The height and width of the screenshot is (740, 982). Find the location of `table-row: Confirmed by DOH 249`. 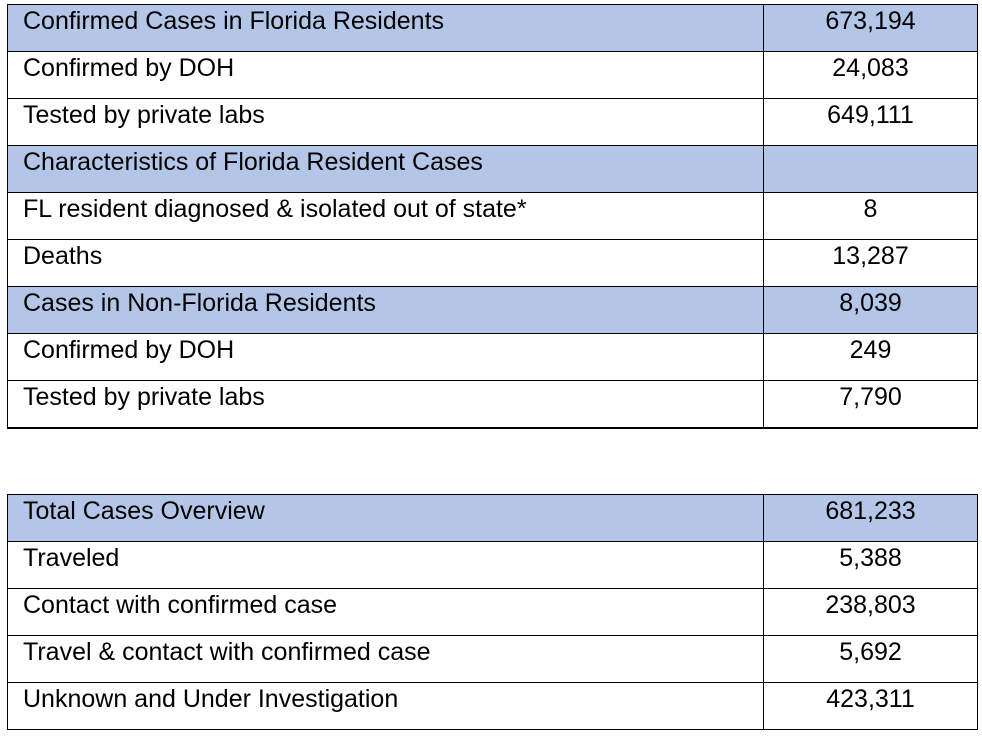

table-row: Confirmed by DOH 249 is located at coordinates (492, 357).